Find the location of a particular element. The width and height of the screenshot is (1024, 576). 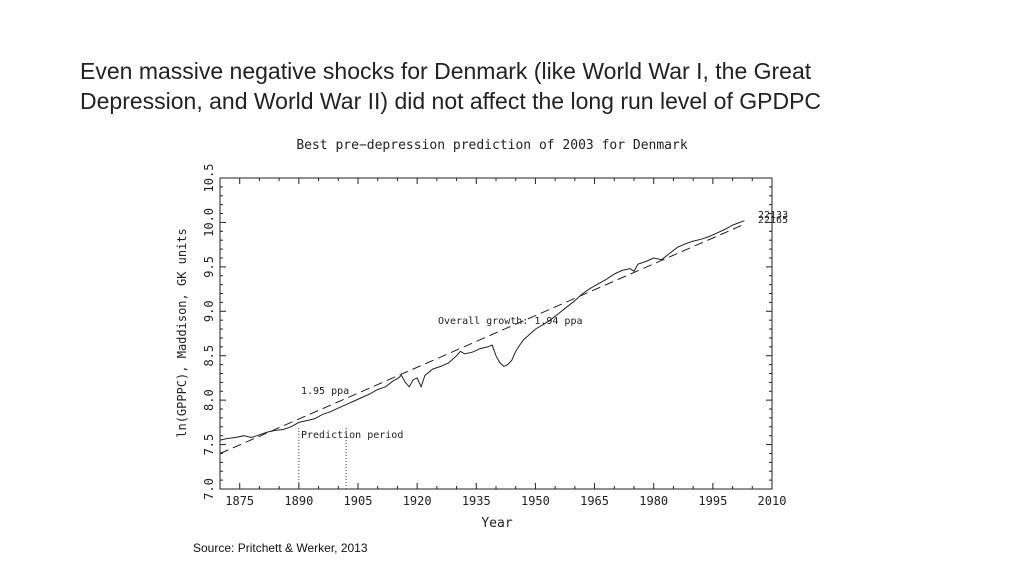

x-tick-label: 1980 is located at coordinates (653, 501).